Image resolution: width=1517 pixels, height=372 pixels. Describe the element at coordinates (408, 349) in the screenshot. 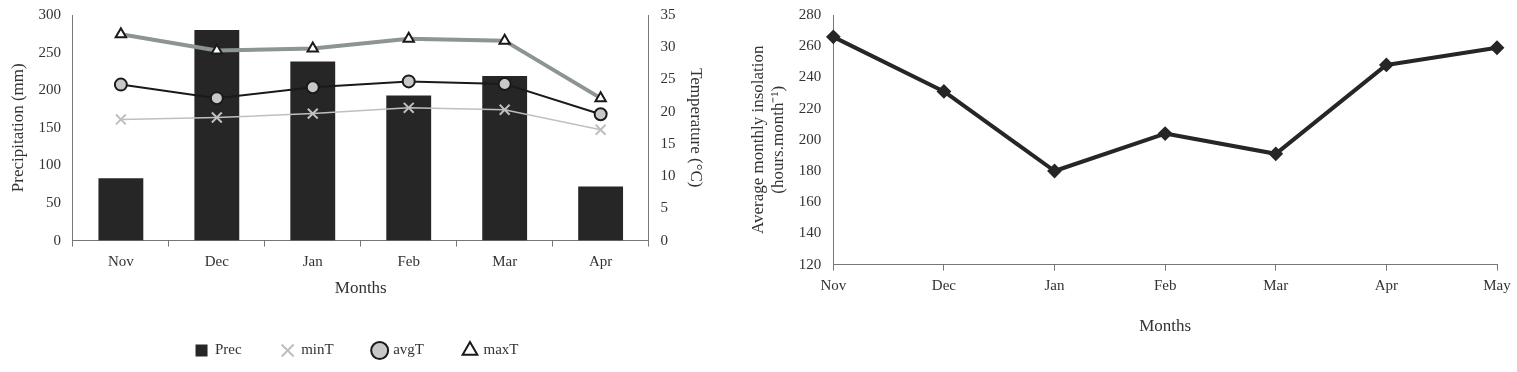

I see `legend-label: avgT` at that location.